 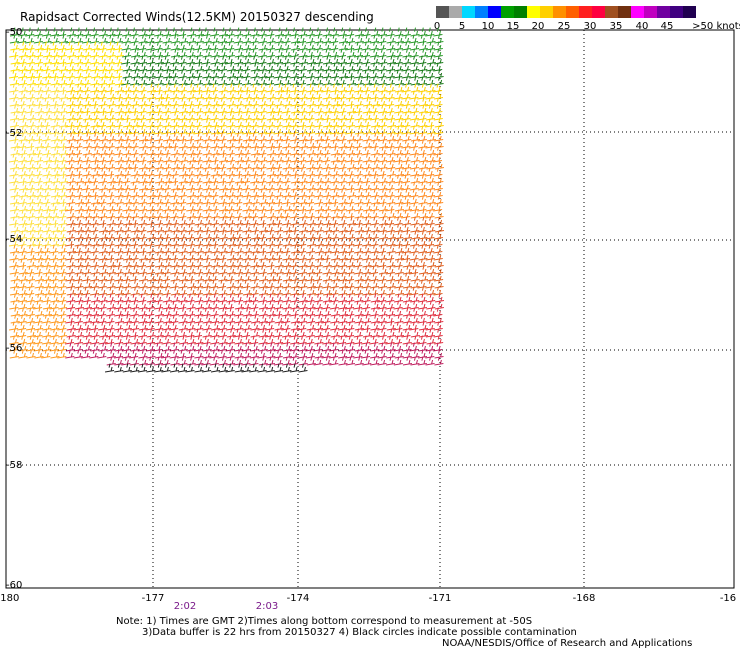 What do you see at coordinates (676, 12) in the screenshot?
I see `colorbar-segment` at bounding box center [676, 12].